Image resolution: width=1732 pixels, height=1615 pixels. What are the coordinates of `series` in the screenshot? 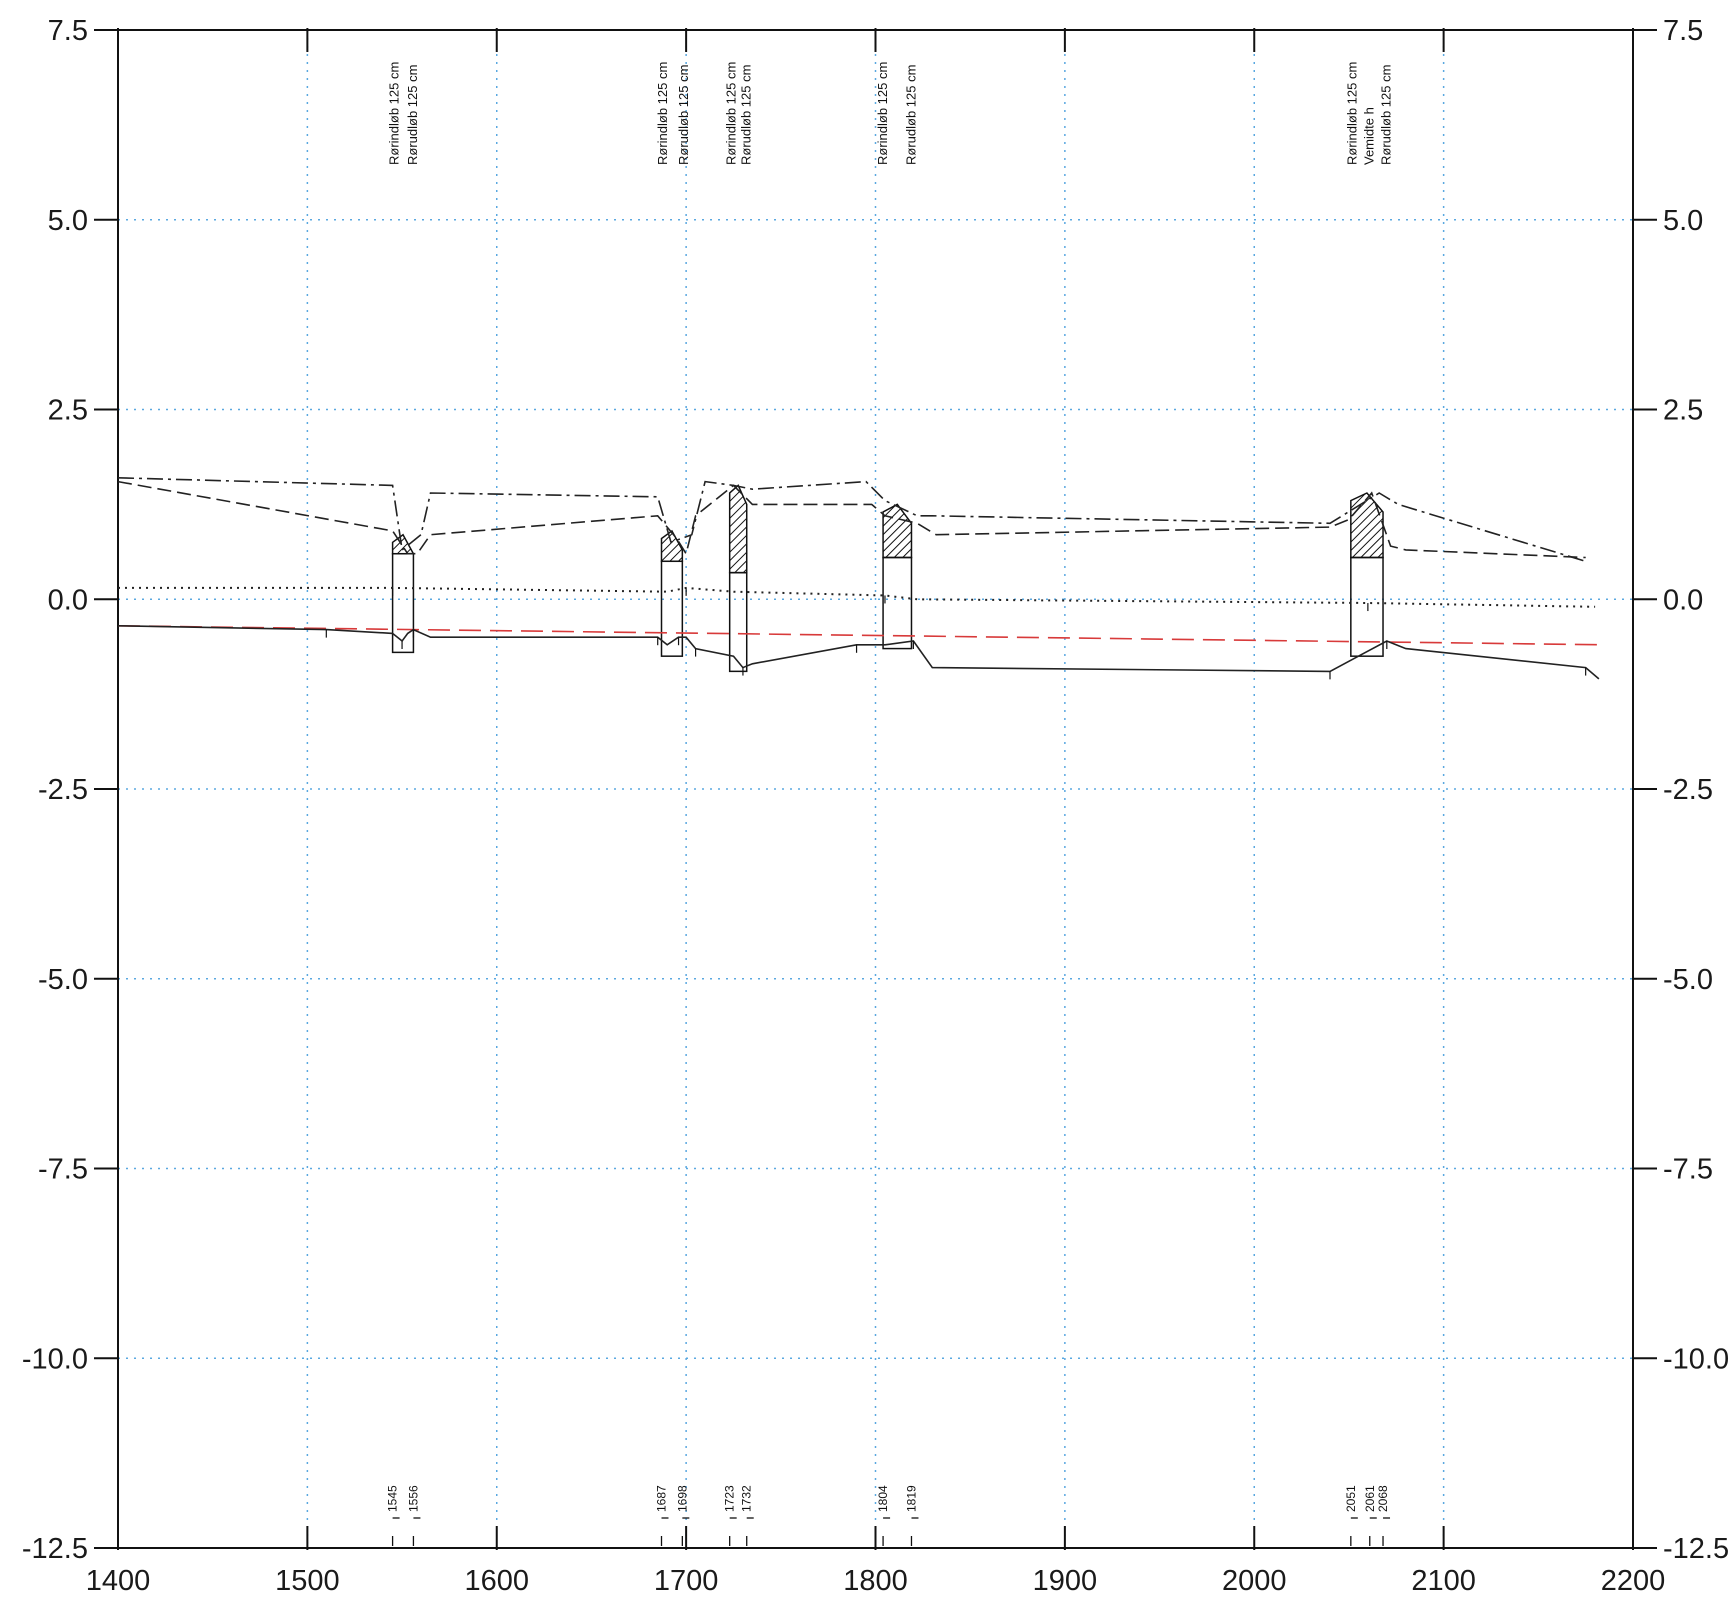 It's located at (861, 578).